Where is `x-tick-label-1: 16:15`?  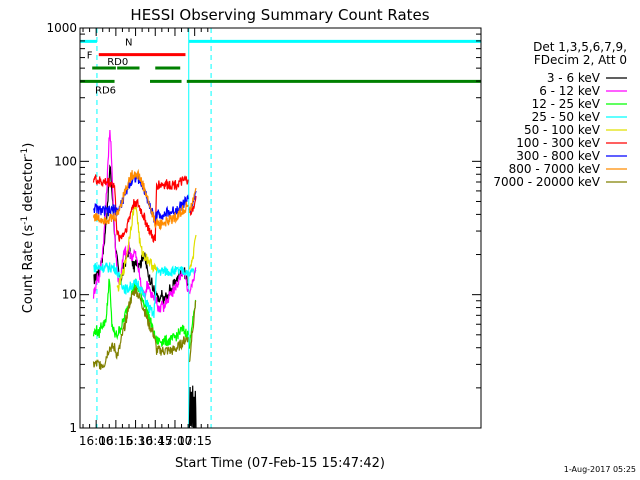 x-tick-label-1: 16:15 is located at coordinates (116, 441).